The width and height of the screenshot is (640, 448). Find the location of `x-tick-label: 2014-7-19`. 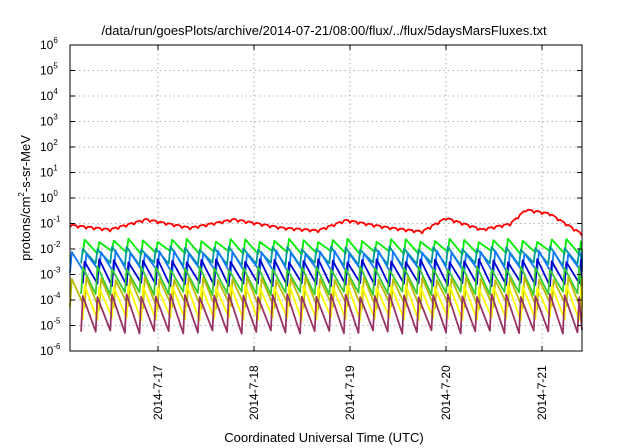

x-tick-label: 2014-7-19 is located at coordinates (350, 392).